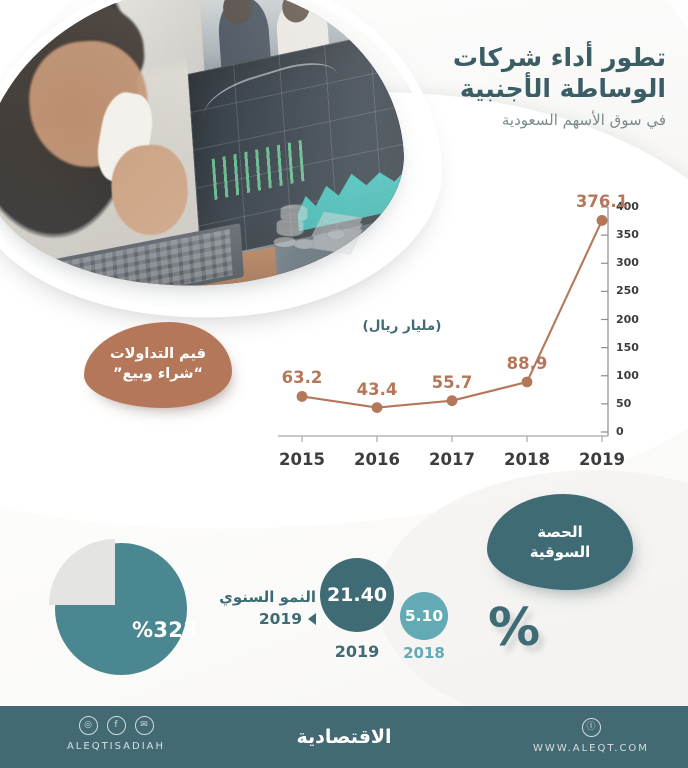 The height and width of the screenshot is (768, 688). I want to click on globe-icon-row: Ⓘ, so click(591, 727).